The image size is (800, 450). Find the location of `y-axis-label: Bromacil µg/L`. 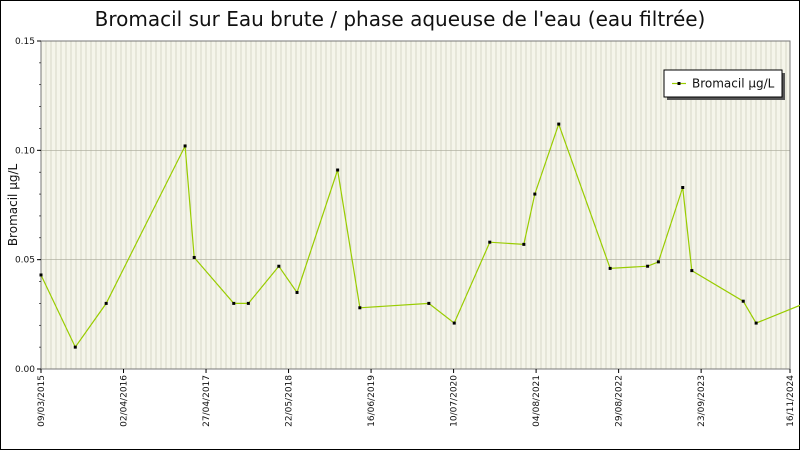

y-axis-label: Bromacil µg/L is located at coordinates (13, 205).